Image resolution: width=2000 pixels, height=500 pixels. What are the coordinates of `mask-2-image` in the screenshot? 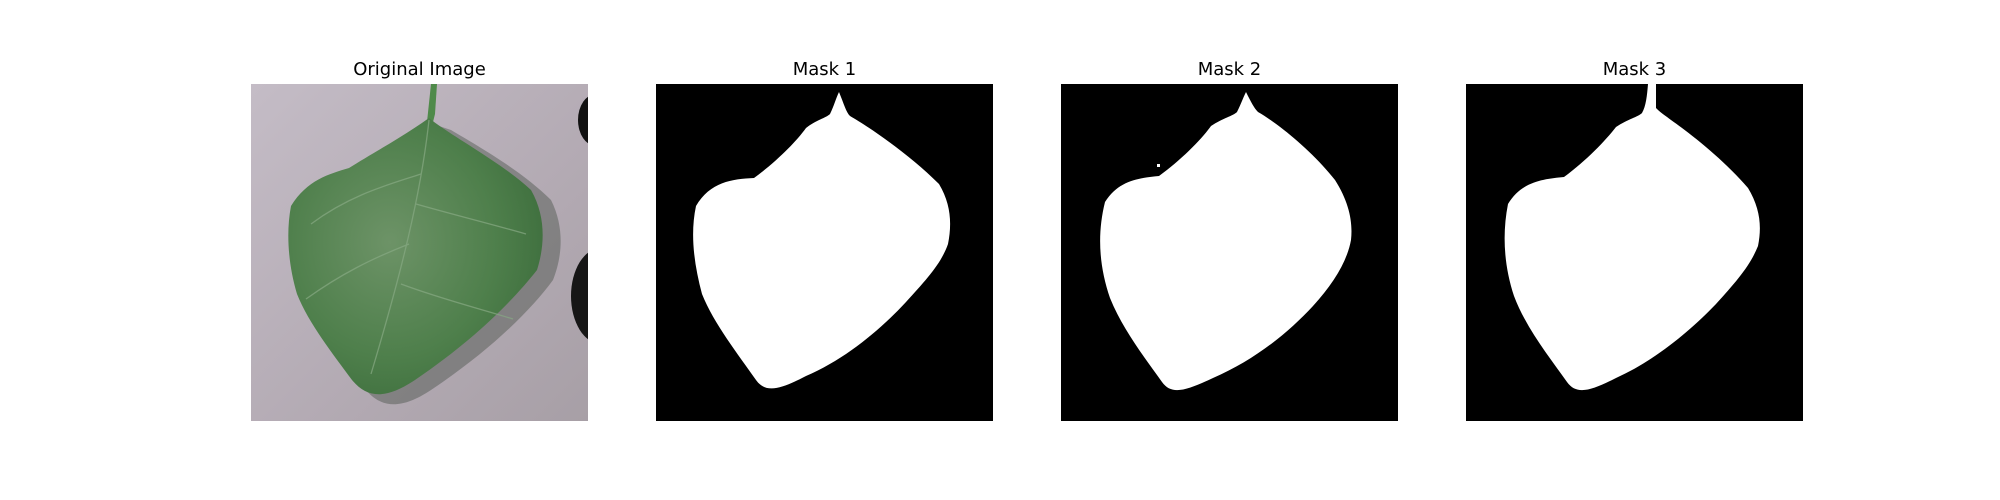 It's located at (1229, 252).